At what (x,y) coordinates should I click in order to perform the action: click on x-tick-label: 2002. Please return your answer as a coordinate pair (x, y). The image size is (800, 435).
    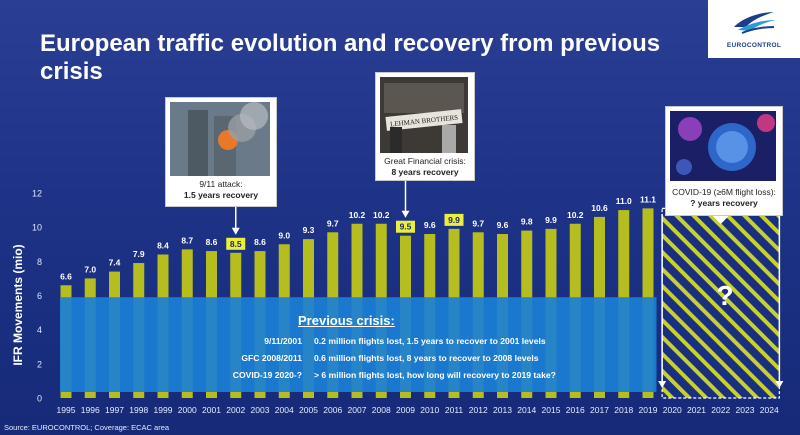
    Looking at the image, I should click on (235, 410).